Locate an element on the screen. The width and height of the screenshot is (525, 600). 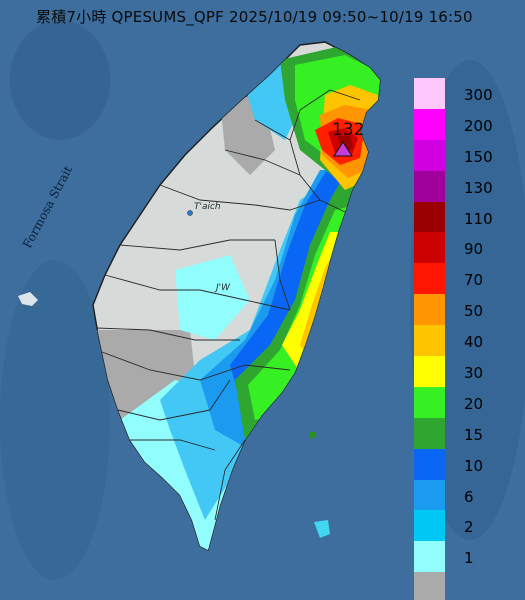
city-marker is located at coordinates (190, 213).